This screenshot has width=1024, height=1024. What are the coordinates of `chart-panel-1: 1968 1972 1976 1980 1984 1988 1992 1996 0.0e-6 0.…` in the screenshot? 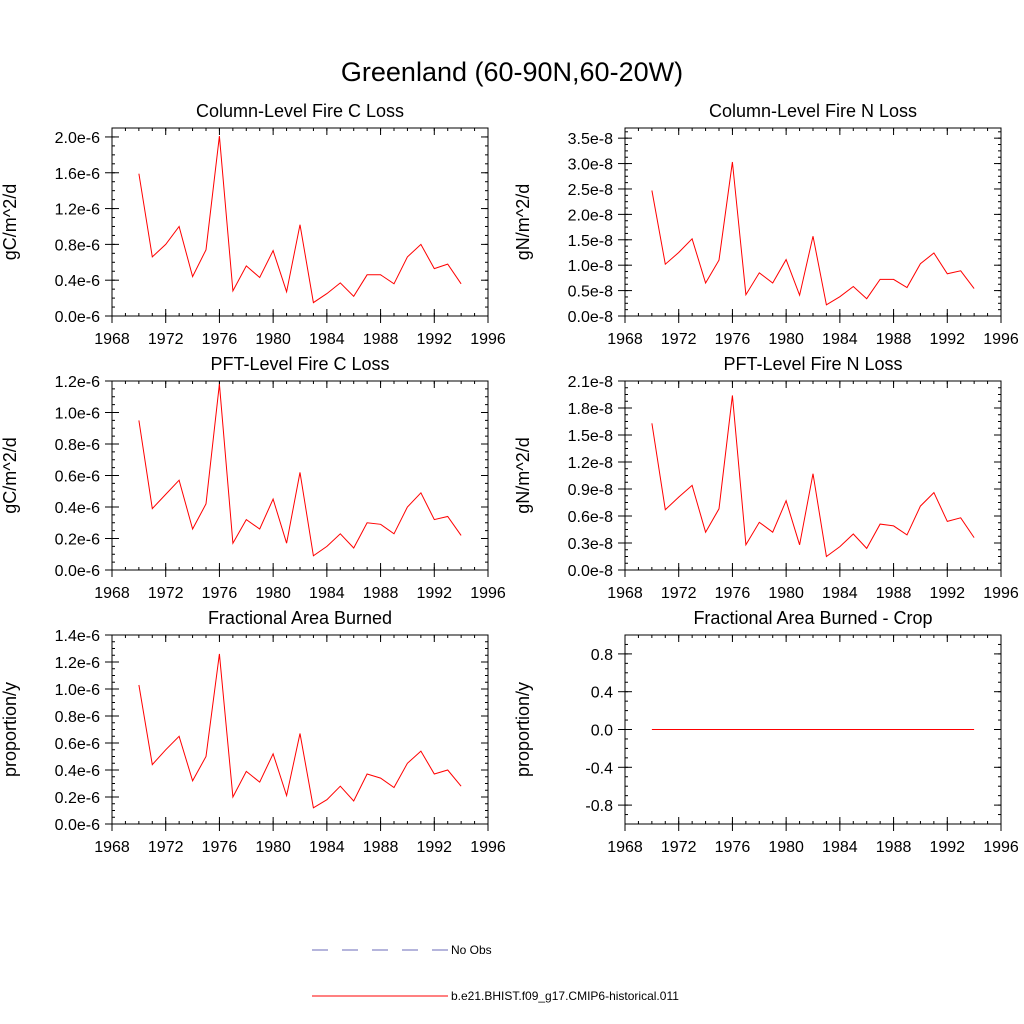 It's located at (253, 224).